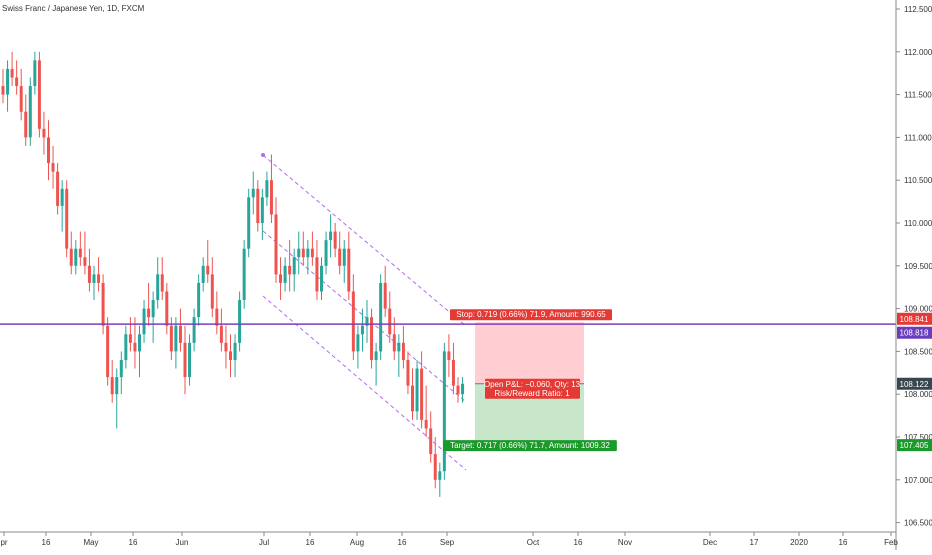 The height and width of the screenshot is (555, 932). Describe the element at coordinates (918, 137) in the screenshot. I see `price-tick-label: 111.000` at that location.